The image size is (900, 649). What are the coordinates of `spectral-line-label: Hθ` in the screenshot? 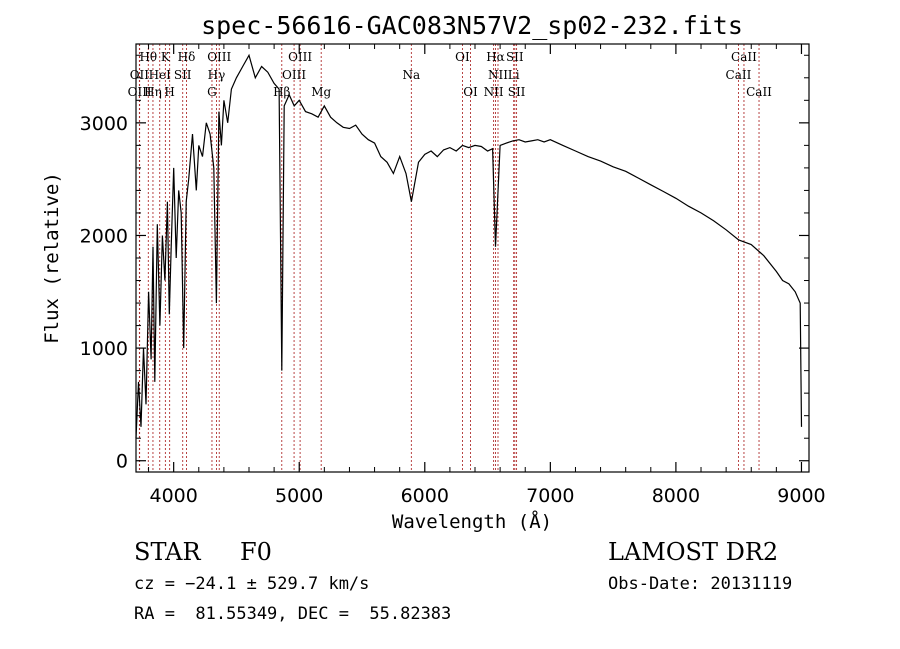 It's located at (148, 57).